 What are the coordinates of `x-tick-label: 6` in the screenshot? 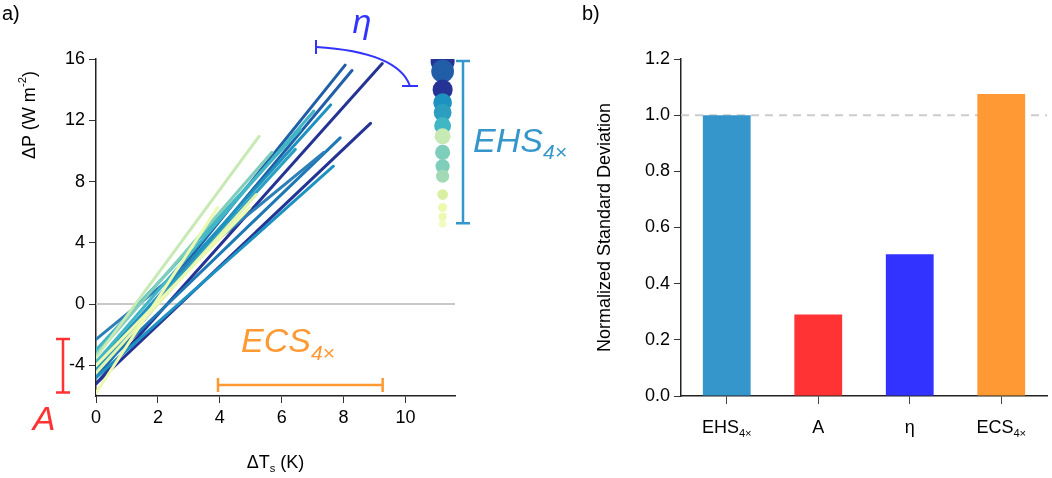 It's located at (281, 416).